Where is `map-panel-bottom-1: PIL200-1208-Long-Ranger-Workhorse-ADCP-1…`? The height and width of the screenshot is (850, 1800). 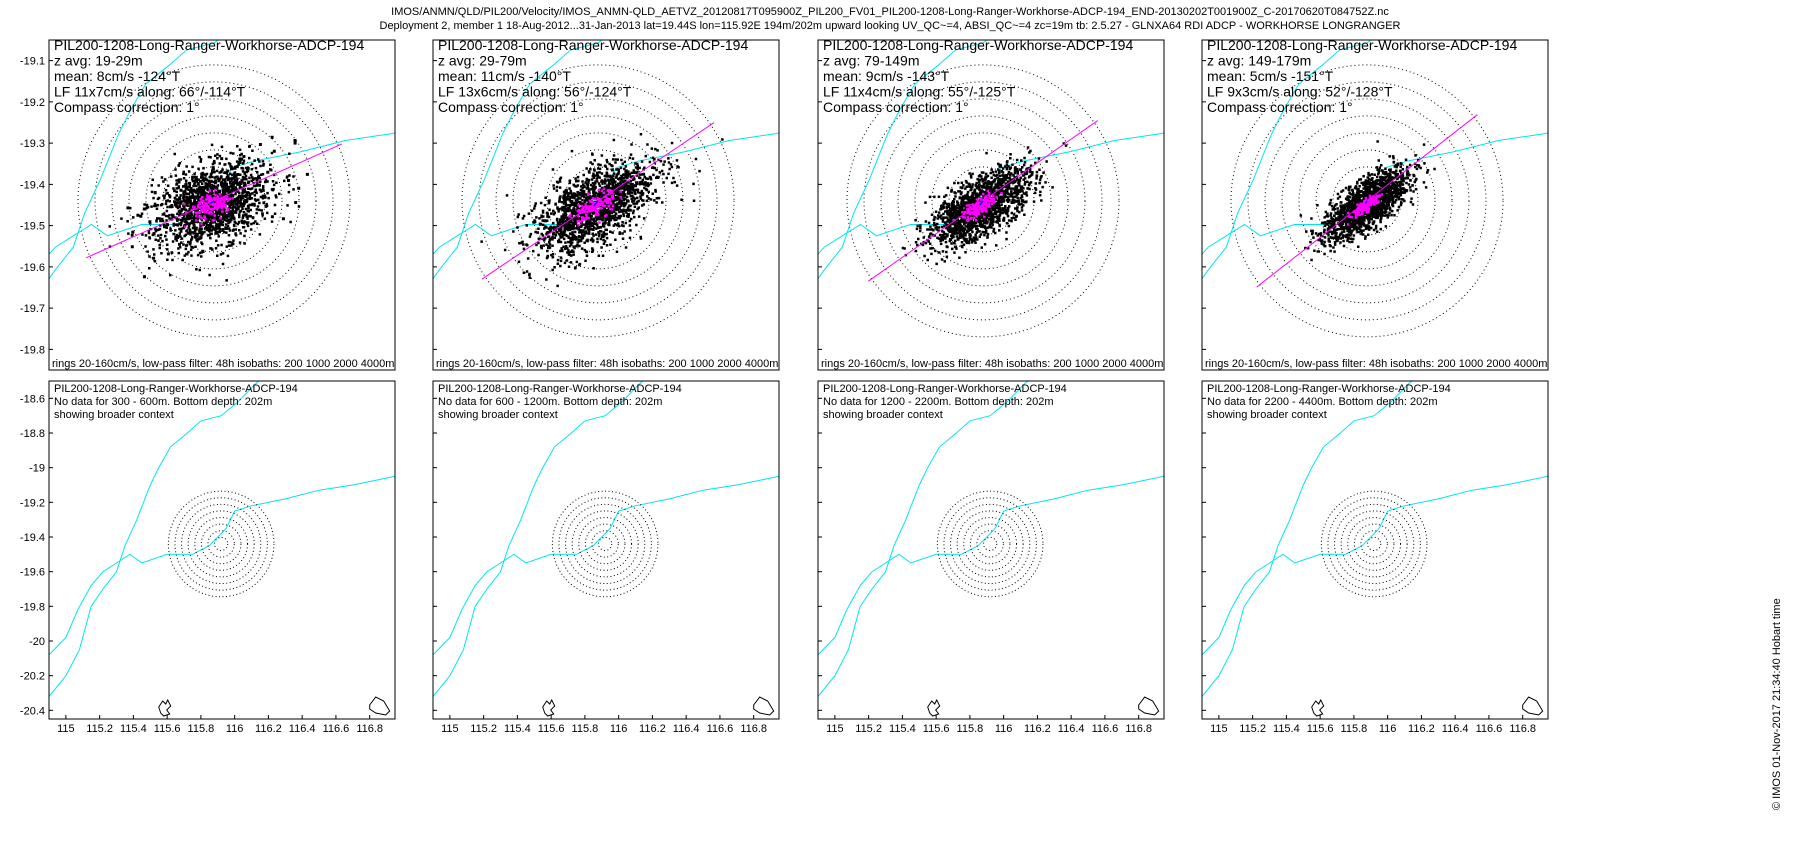
map-panel-bottom-1: PIL200-1208-Long-Ranger-Workhorse-ADCP-1… is located at coordinates (208, 557).